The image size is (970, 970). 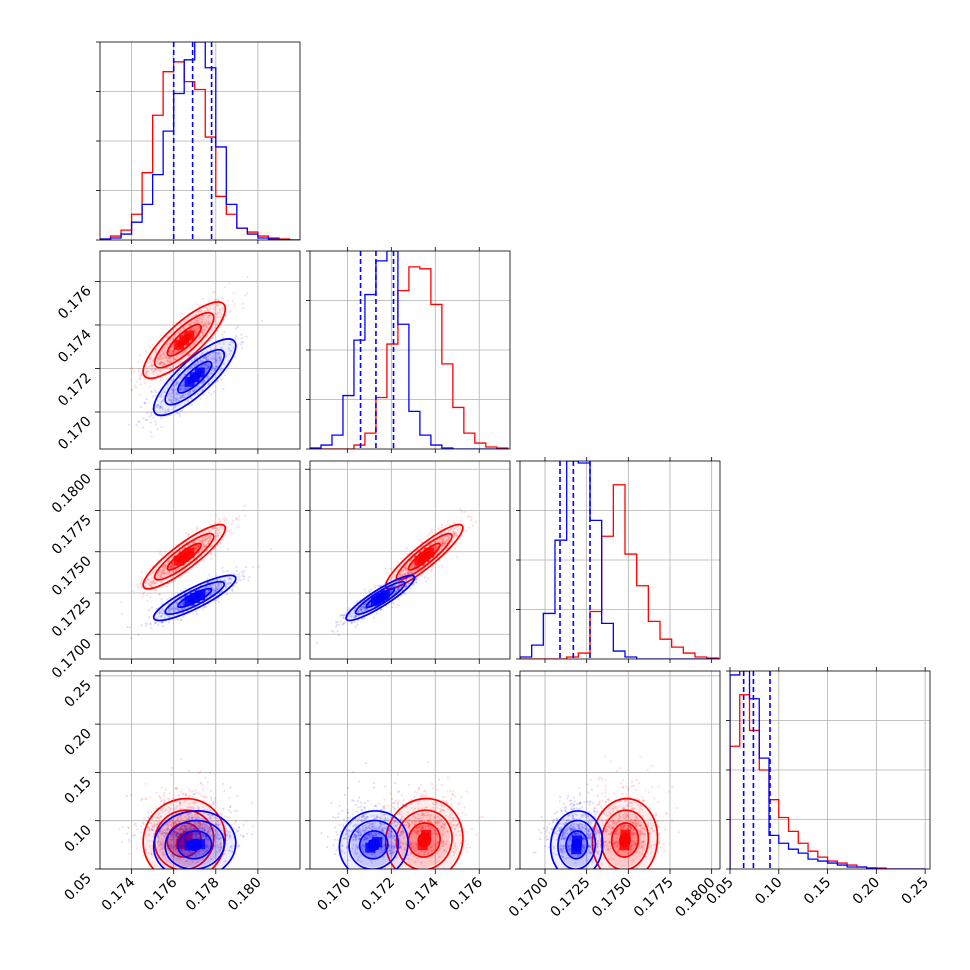 I want to click on histogram-red, so click(x=409, y=357).